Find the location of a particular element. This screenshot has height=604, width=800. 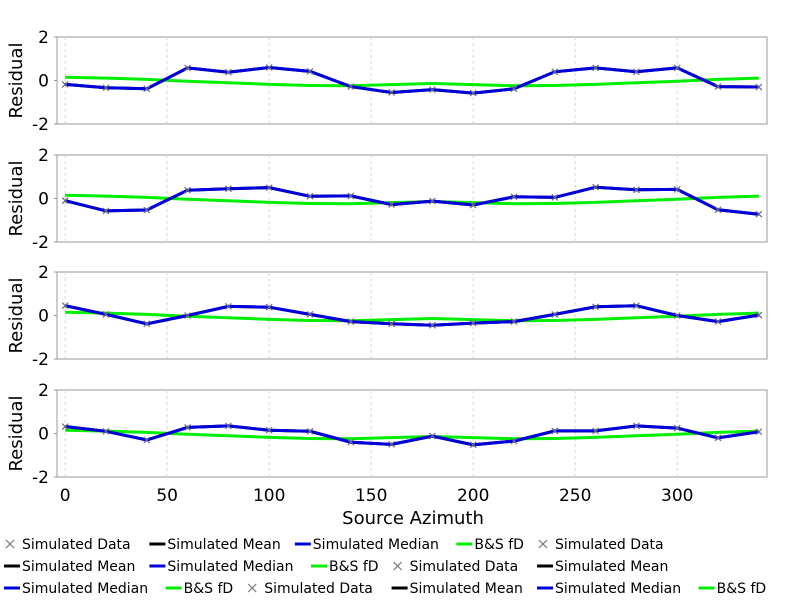

legend-item: Simulated Mean is located at coordinates (602, 567).